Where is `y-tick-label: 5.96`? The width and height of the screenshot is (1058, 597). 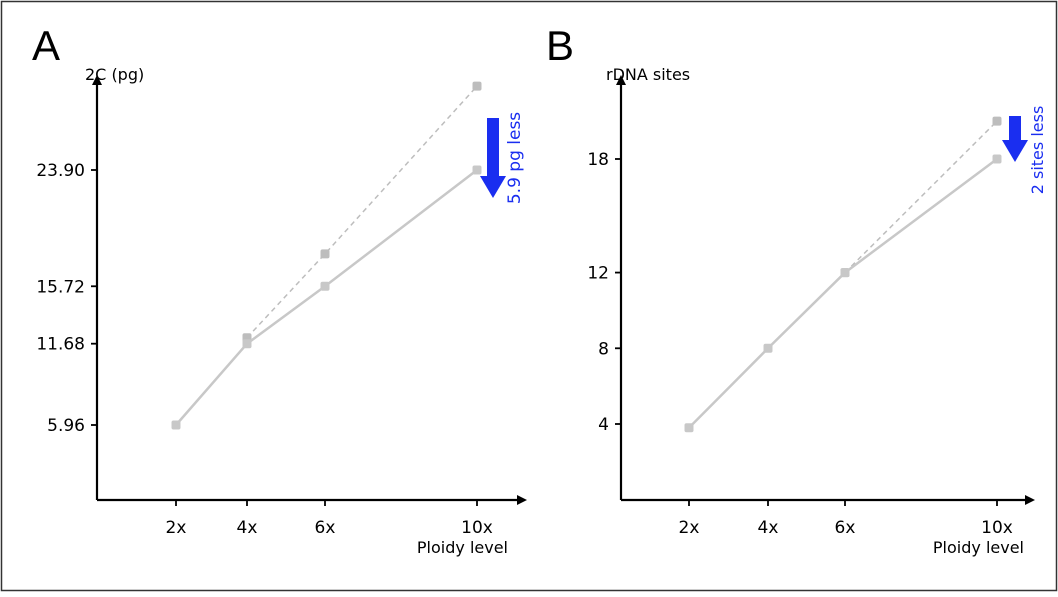 y-tick-label: 5.96 is located at coordinates (66, 426).